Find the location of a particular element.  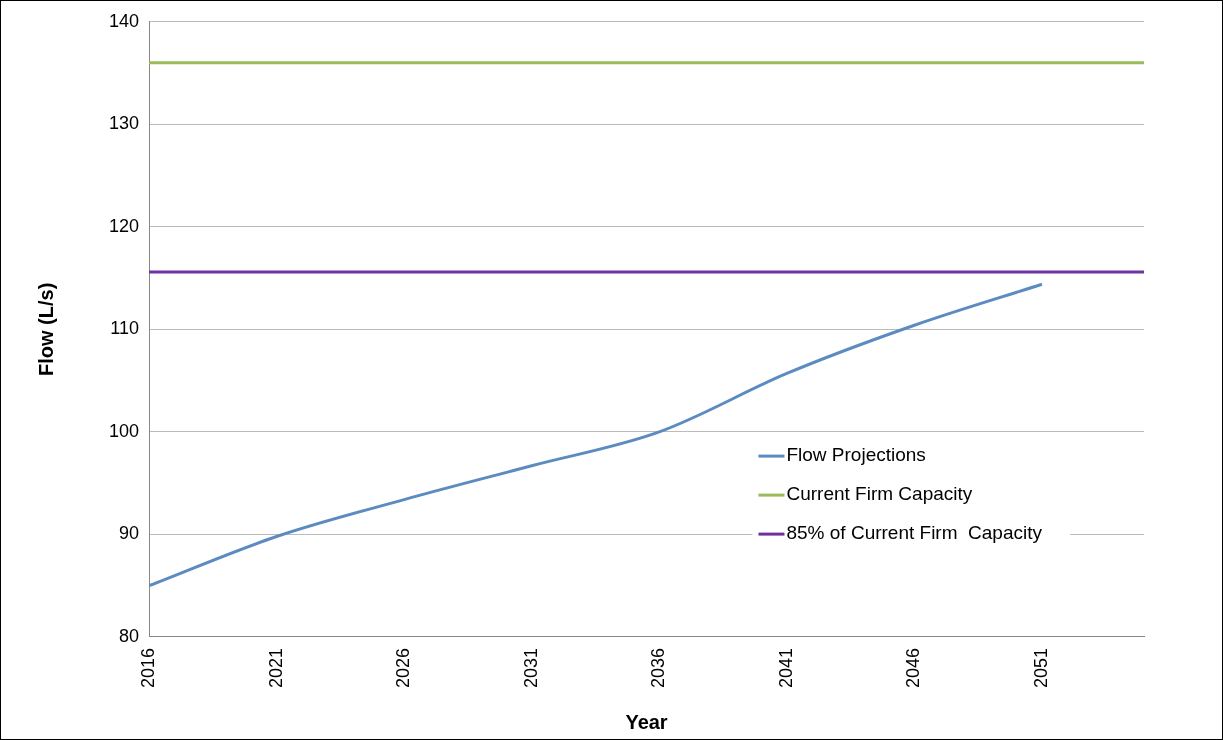

y-tick-label: 110 is located at coordinates (125, 328).